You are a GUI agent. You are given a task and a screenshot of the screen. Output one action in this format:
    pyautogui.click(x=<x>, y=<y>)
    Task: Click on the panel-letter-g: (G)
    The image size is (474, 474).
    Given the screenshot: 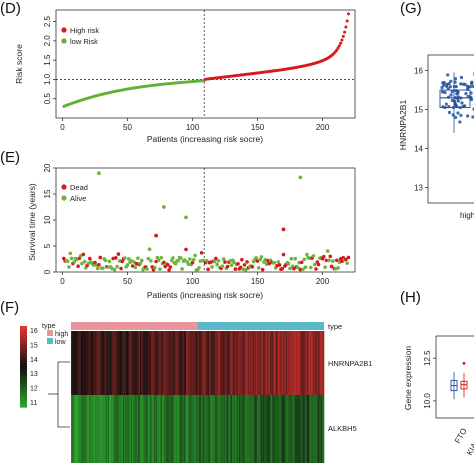 What is the action you would take?
    pyautogui.click(x=411, y=8)
    